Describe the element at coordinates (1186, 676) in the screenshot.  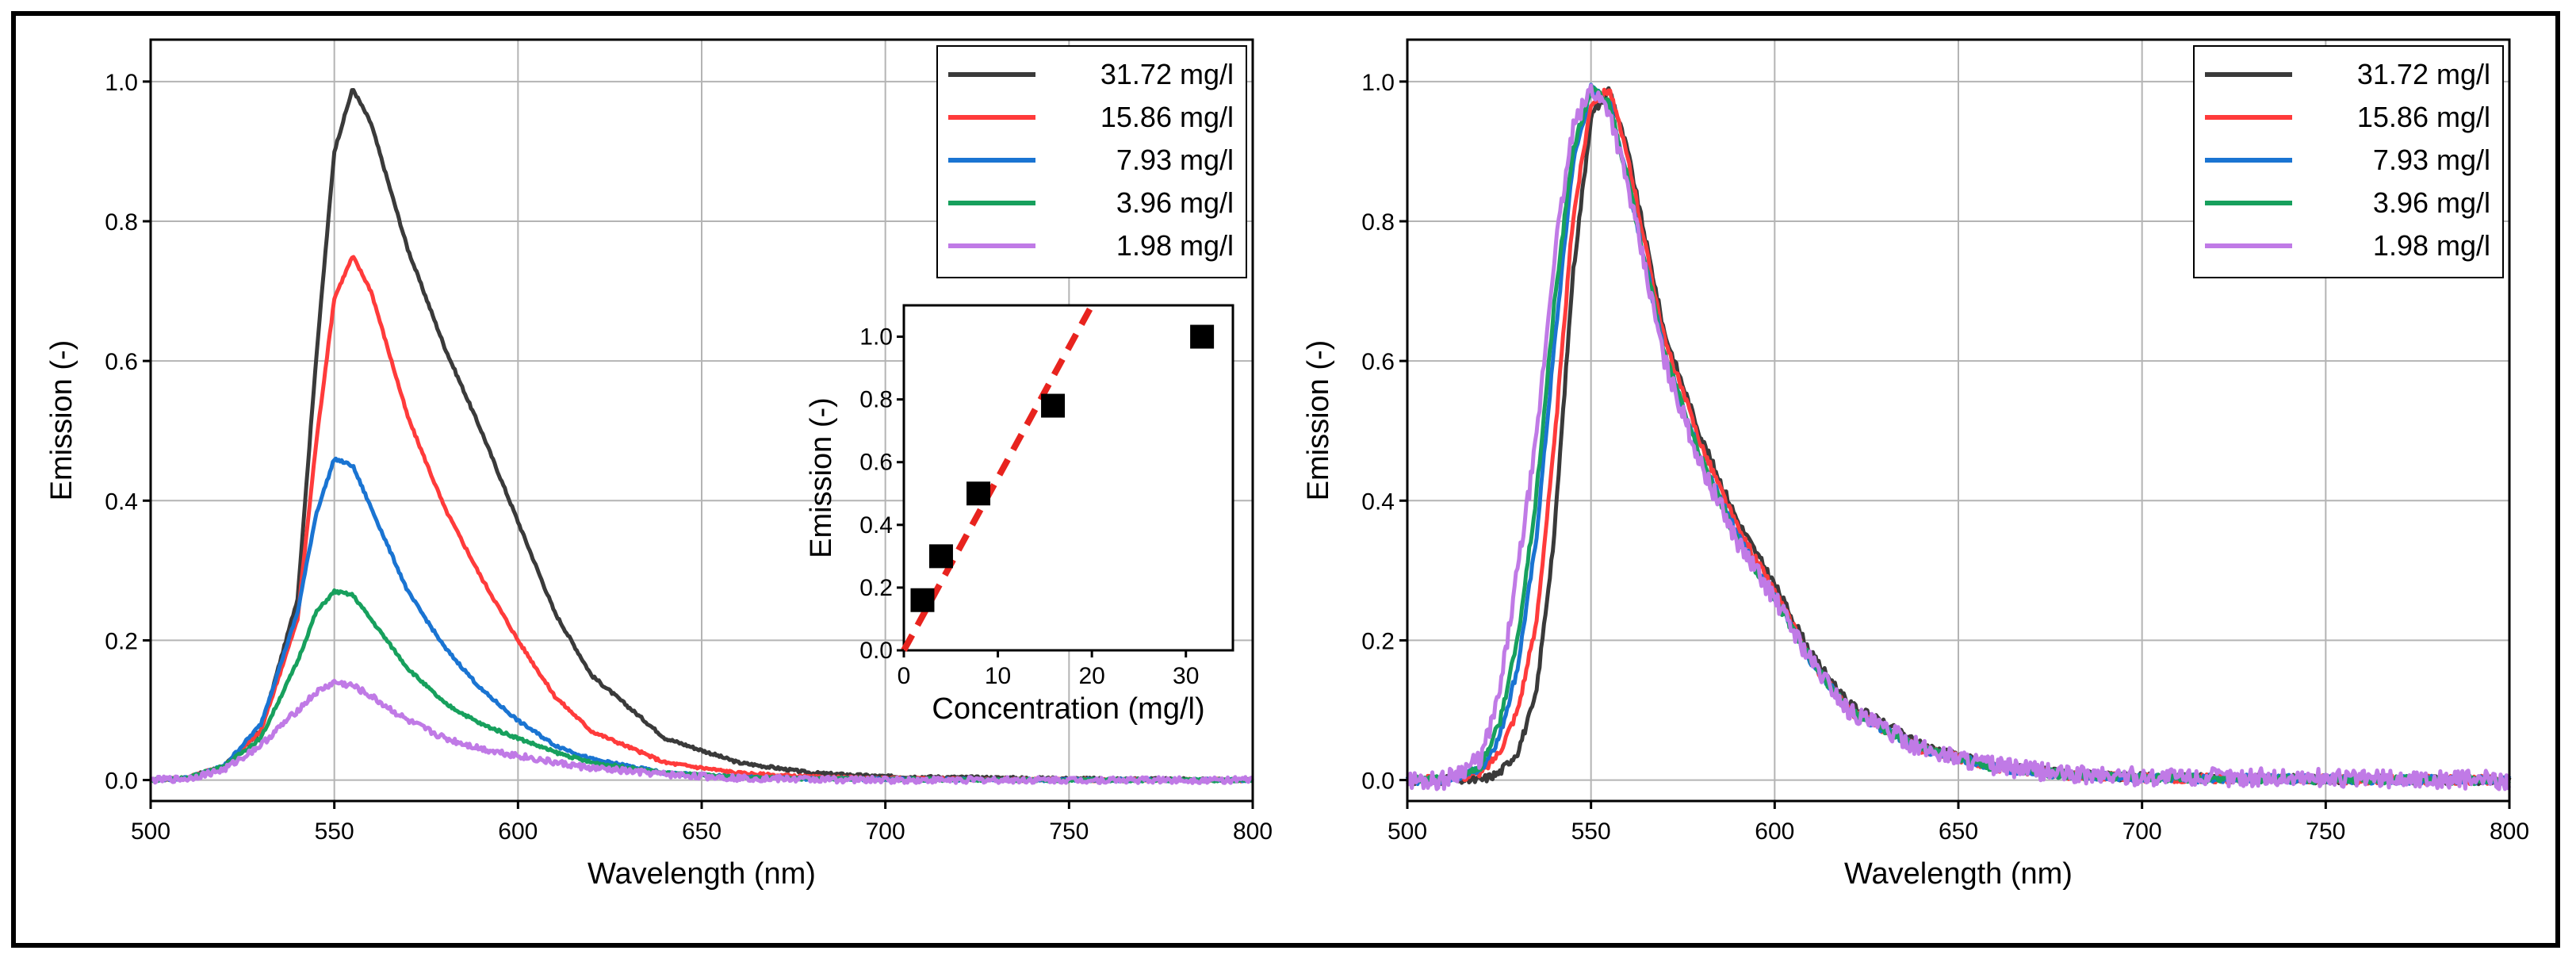
I see `inset-x-tick-label: 30` at that location.